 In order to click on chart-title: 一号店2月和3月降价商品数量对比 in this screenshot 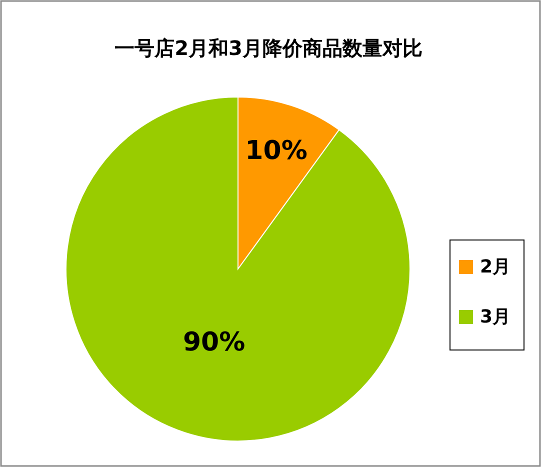, I will do `click(268, 48)`.